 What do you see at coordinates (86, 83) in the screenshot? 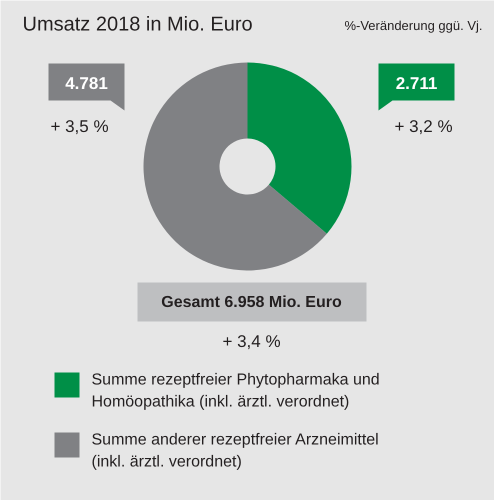
I see `data-label: 4.781` at bounding box center [86, 83].